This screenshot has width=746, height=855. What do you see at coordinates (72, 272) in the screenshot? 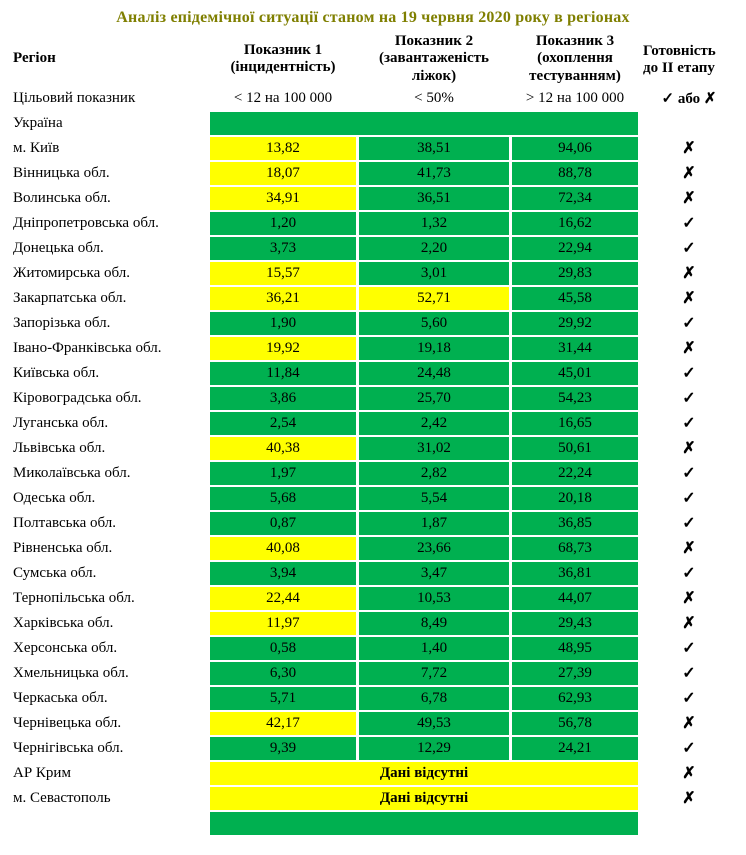
I see `region-name: Житомирська обл.` at bounding box center [72, 272].